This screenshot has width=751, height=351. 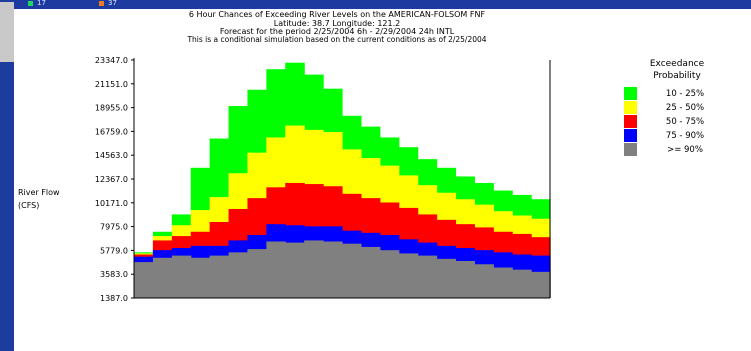 I want to click on y-tick-label: 12367.0, so click(x=111, y=179).